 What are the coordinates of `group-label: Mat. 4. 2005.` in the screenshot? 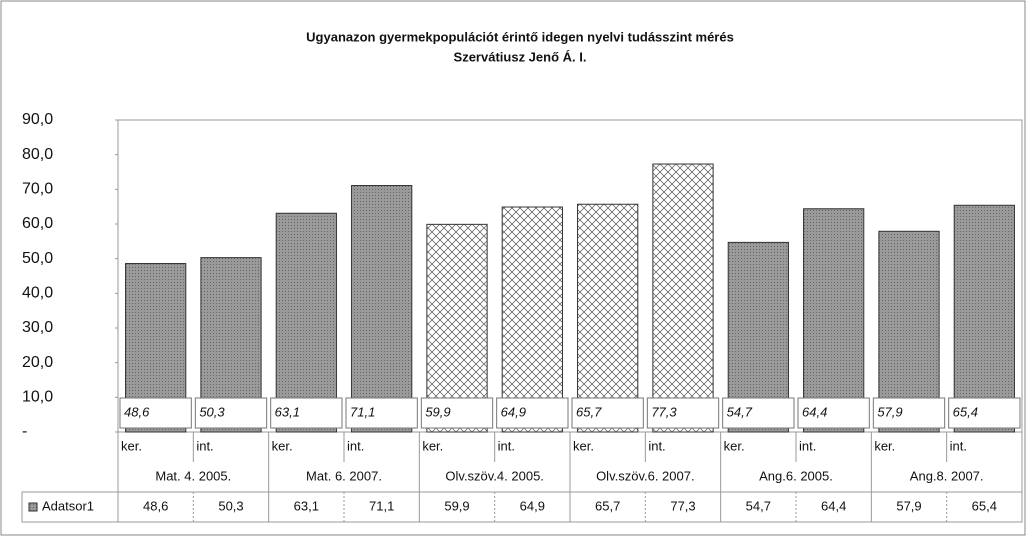 It's located at (193, 475).